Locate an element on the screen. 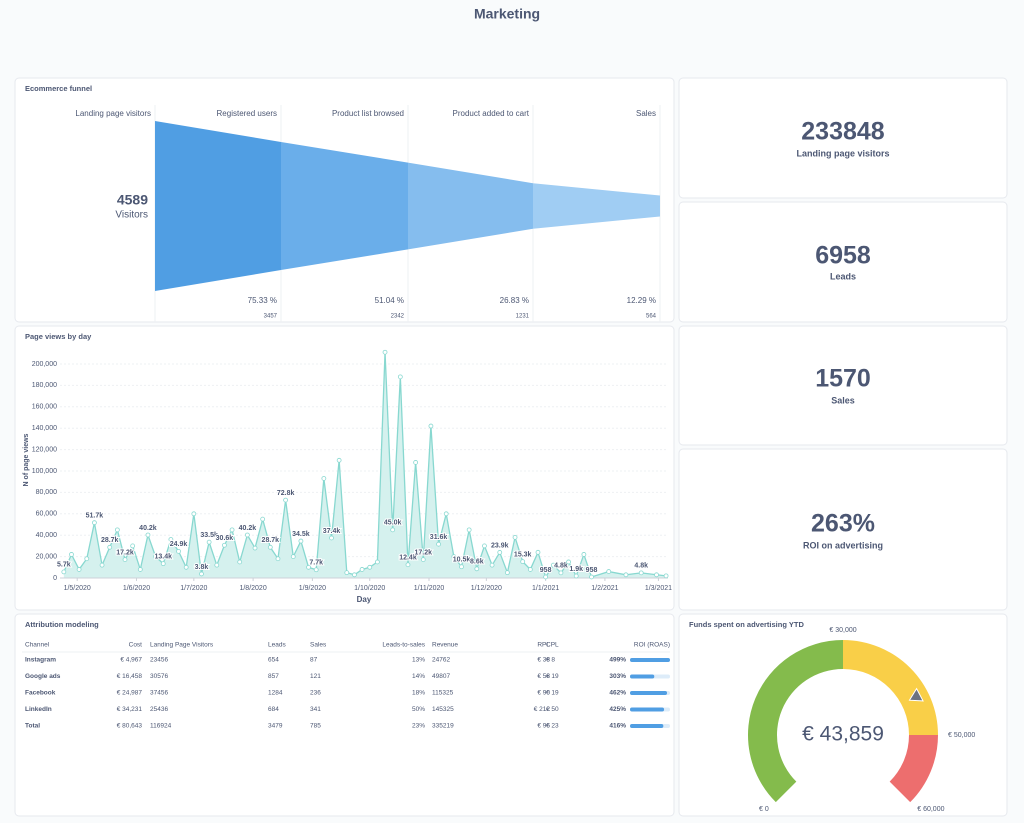  x-tick-label: 1/10/2020 is located at coordinates (369, 588).